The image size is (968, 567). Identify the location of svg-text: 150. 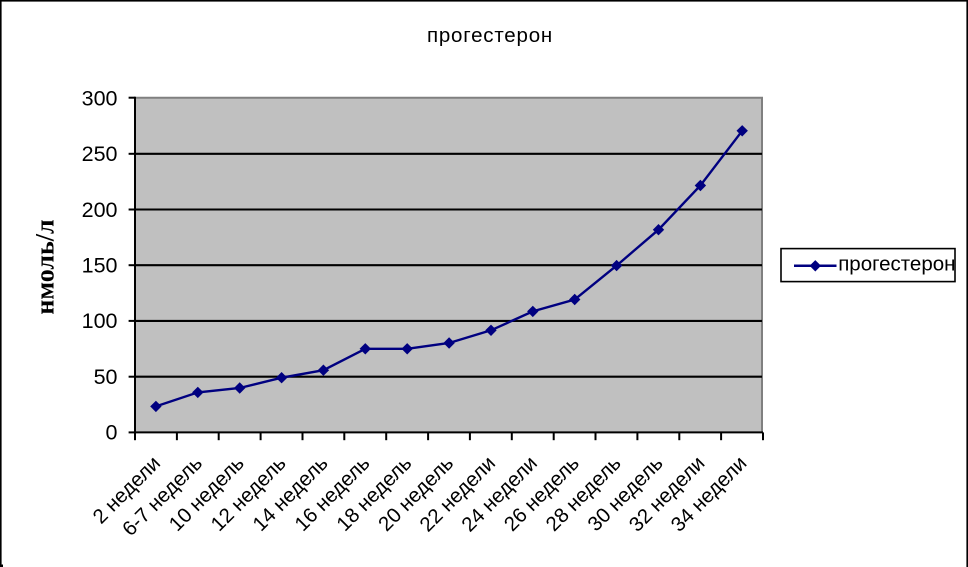
(100, 266).